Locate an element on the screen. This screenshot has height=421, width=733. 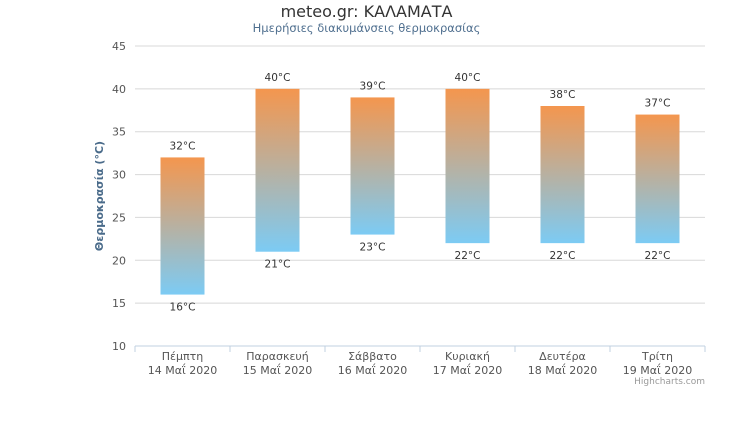
high-value-label: 38°C is located at coordinates (563, 95).